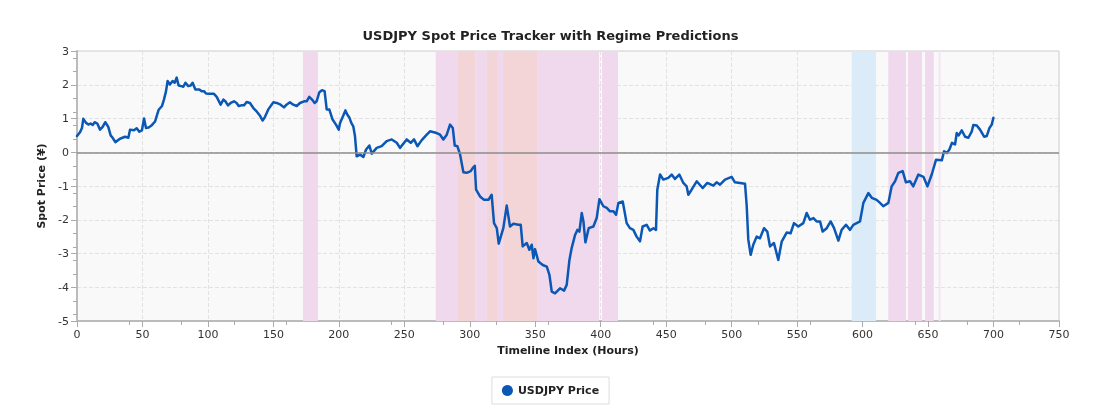 The image size is (1101, 416). What do you see at coordinates (732, 334) in the screenshot?
I see `x-tick-label: 500` at bounding box center [732, 334].